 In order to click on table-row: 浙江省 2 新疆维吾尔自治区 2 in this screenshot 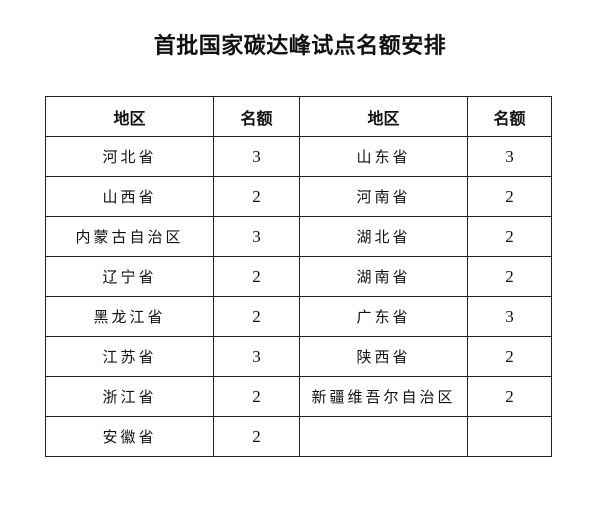, I will do `click(298, 396)`.